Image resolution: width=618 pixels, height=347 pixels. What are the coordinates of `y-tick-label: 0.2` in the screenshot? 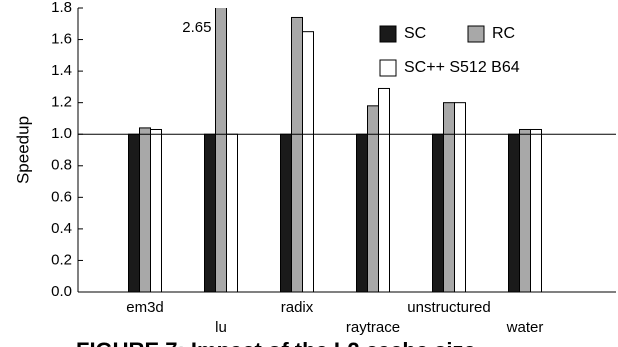 It's located at (61, 259).